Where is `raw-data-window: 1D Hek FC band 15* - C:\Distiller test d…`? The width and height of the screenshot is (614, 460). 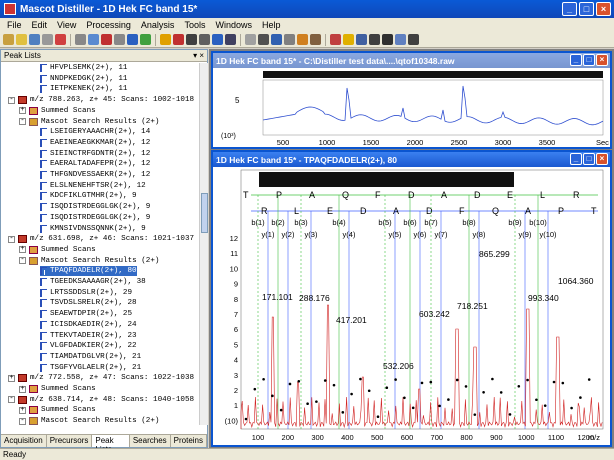
raw-data-window: 1D Hek FC band 15* - C:\Distiller test d… is located at coordinates (411, 100).